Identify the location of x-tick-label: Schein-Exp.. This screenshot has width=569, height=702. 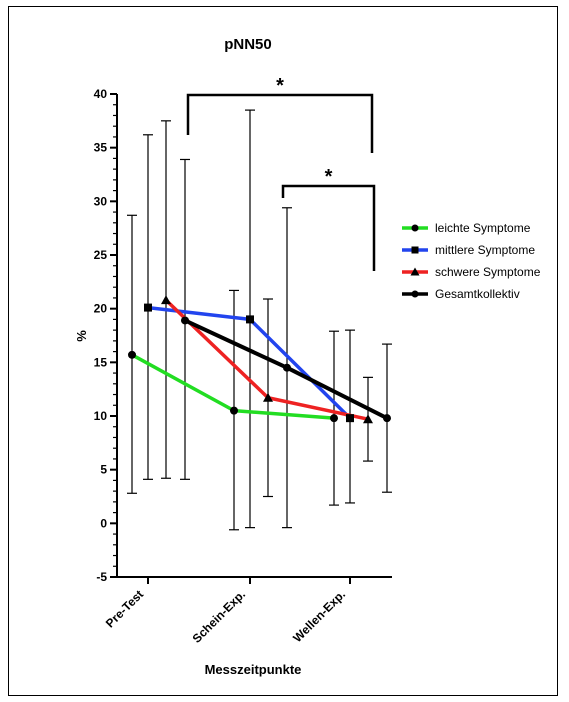
(219, 616).